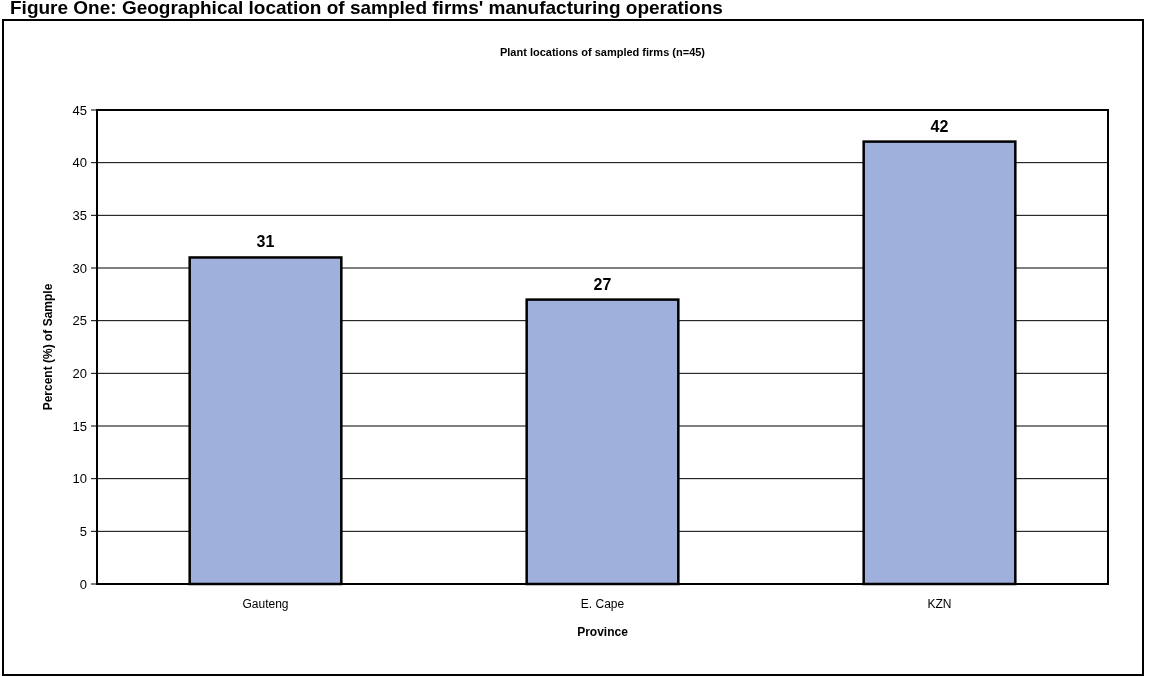 Image resolution: width=1150 pixels, height=677 pixels. I want to click on chart-title: Figure One: Geographical location of sampled firms' manufacturing operations, so click(366, 9).